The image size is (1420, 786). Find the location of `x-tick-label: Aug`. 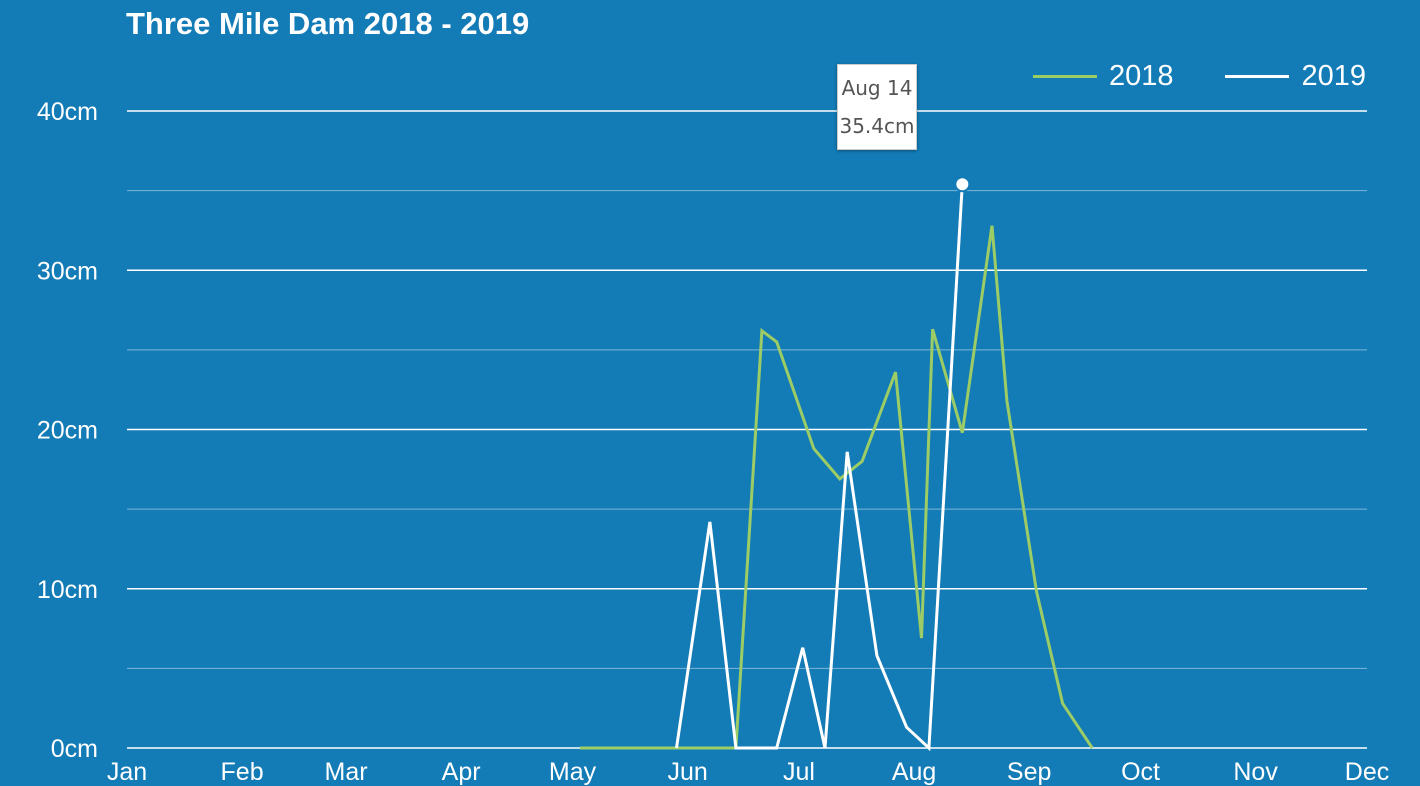

x-tick-label: Aug is located at coordinates (914, 772).